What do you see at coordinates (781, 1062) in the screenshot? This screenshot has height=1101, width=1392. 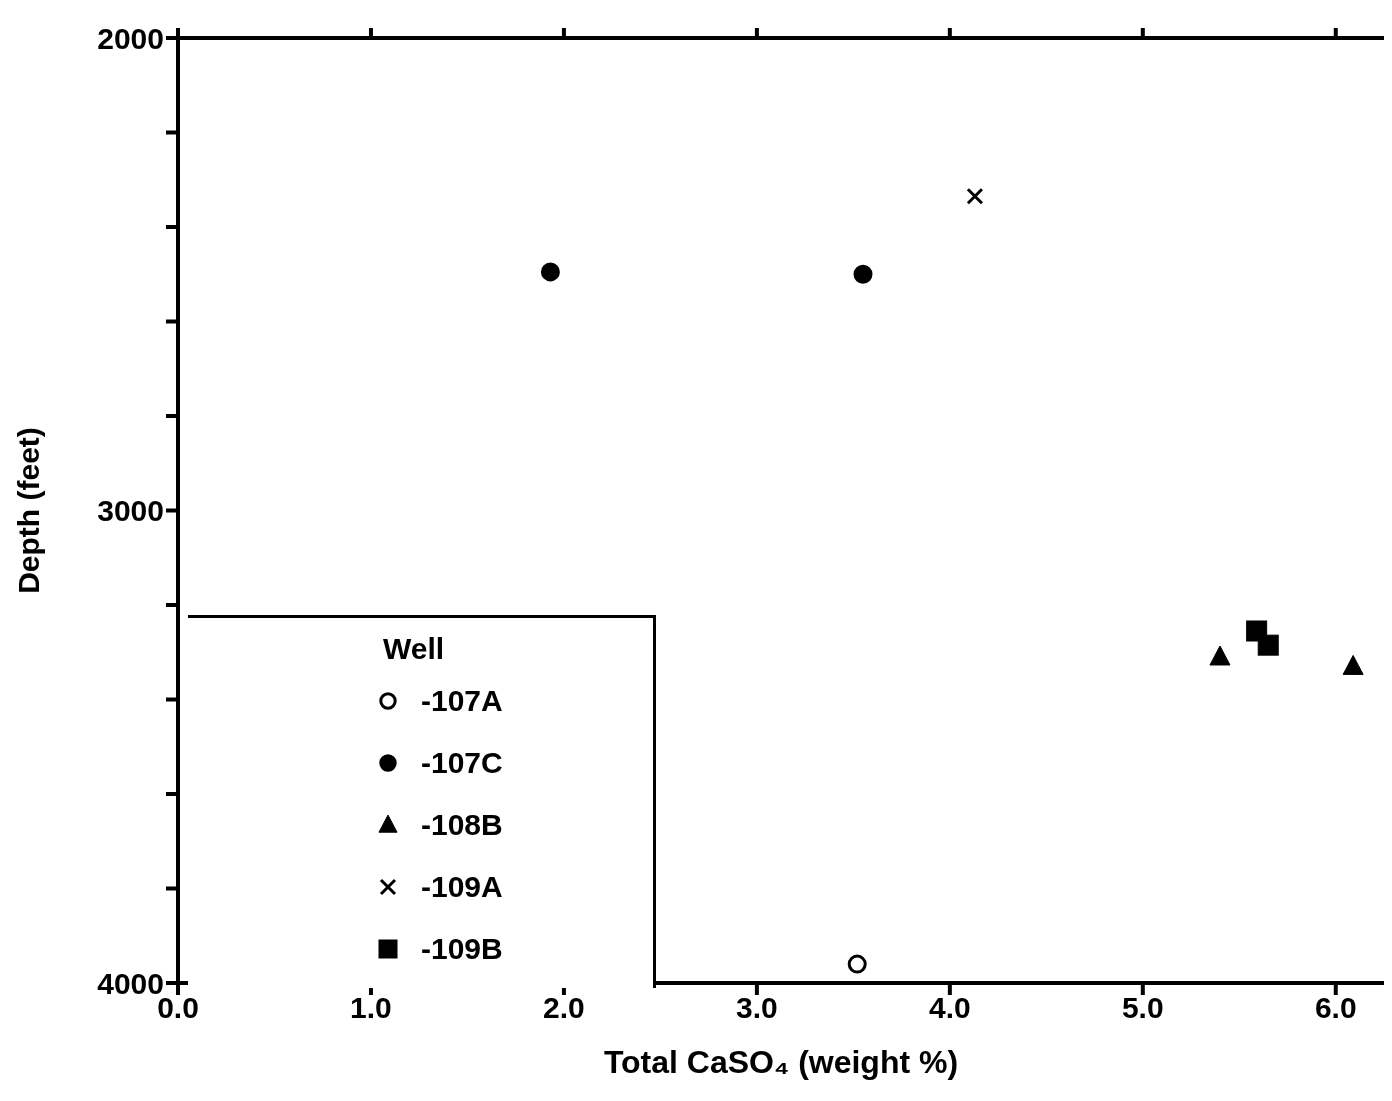 I see `x-axis-title: Total CaSO₄ (weight %)` at bounding box center [781, 1062].